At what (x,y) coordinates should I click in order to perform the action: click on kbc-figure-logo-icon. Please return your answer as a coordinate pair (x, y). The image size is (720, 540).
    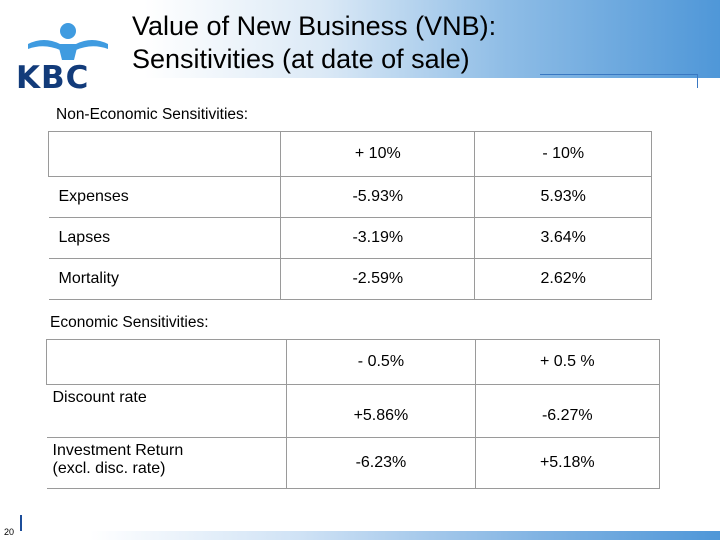
    Looking at the image, I should click on (68, 60).